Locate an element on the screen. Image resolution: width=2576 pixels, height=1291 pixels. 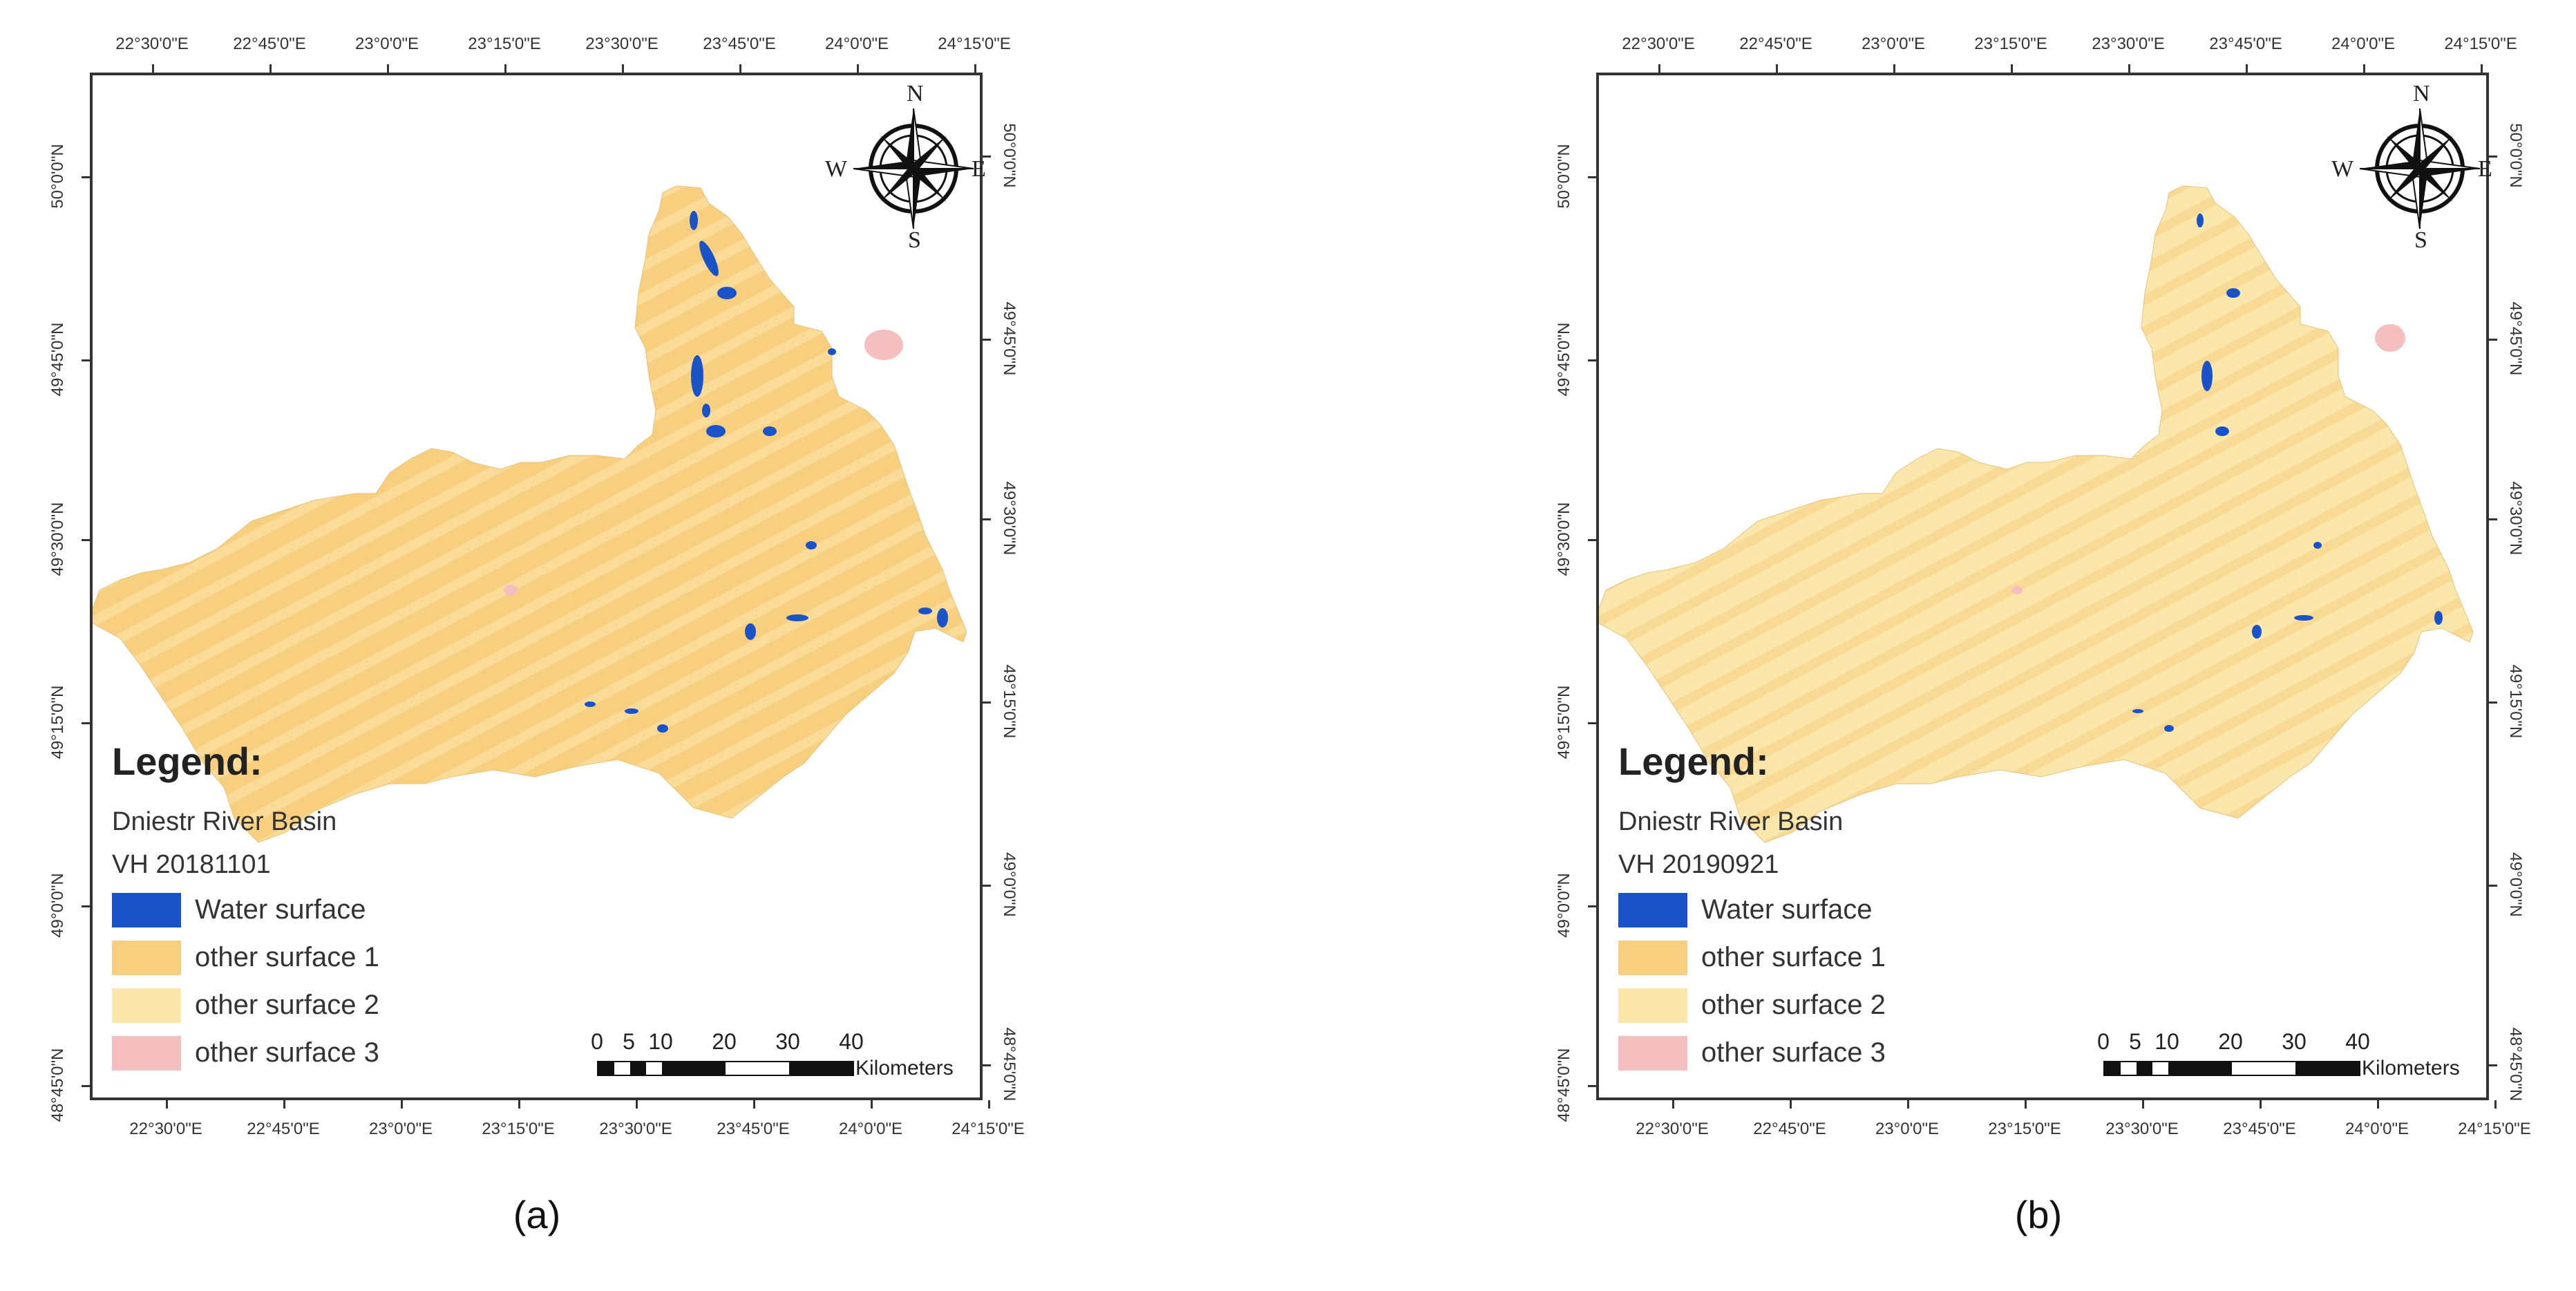
water-bodies is located at coordinates (766, 472).